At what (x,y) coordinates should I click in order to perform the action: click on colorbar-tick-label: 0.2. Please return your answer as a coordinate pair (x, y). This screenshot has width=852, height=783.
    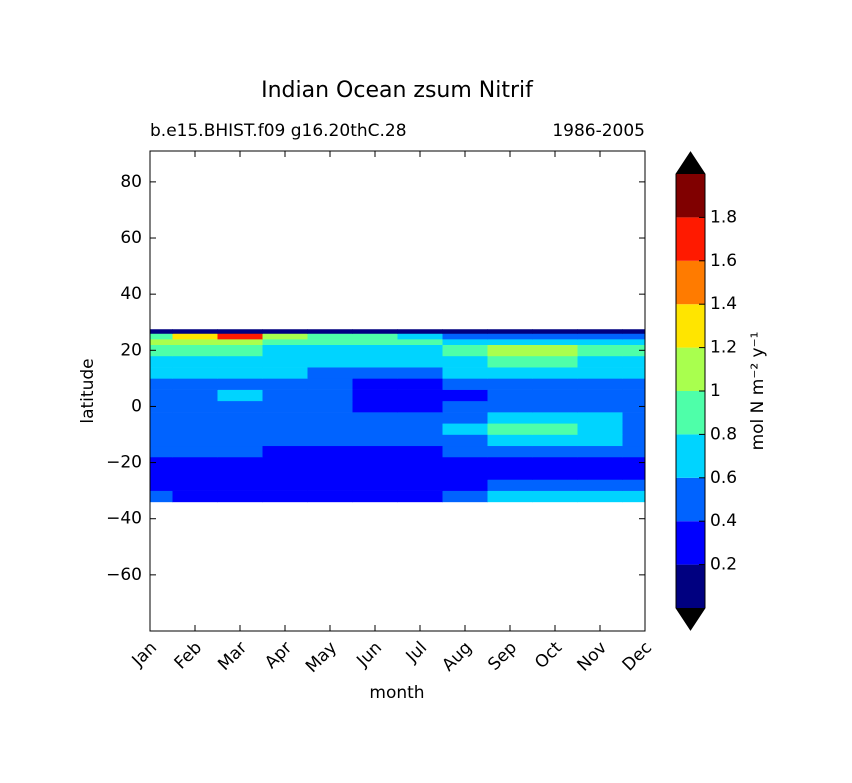
    Looking at the image, I should click on (723, 565).